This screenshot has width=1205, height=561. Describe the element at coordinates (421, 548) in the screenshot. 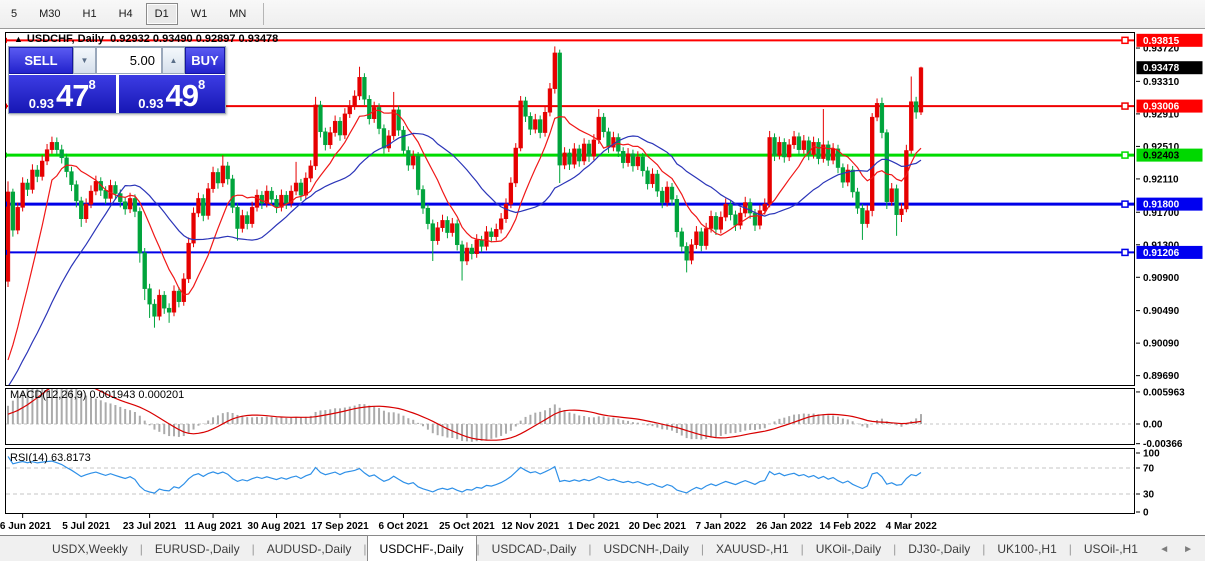

I see `chart-tab-usdchf-daily: USDCHF-,Daily` at that location.